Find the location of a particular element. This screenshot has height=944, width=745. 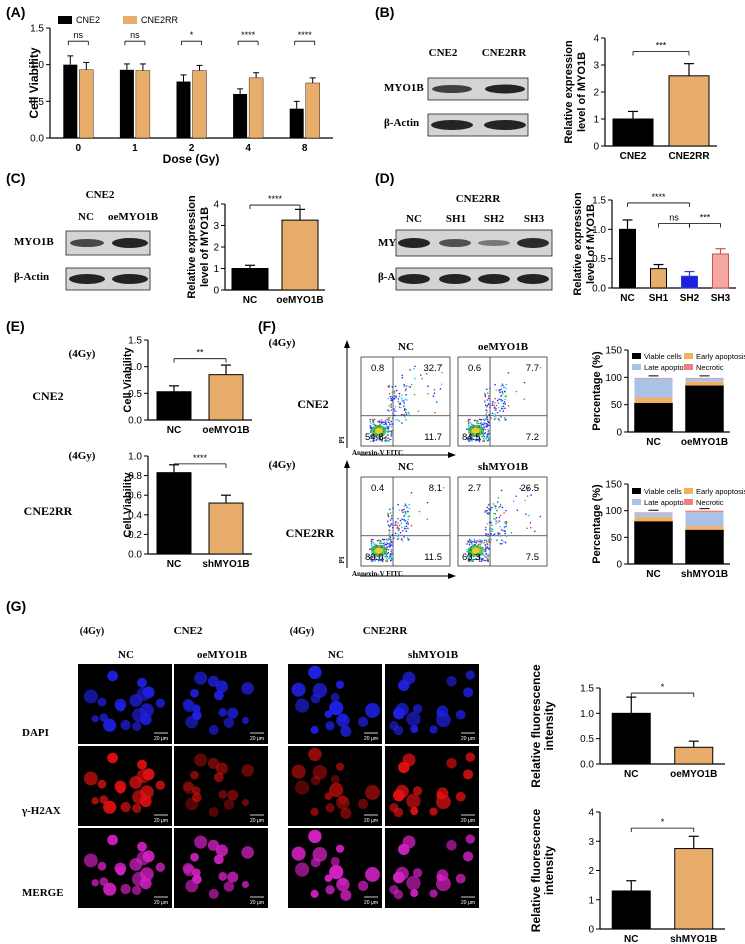

y-tick-label-C: 4 is located at coordinates (216, 205).